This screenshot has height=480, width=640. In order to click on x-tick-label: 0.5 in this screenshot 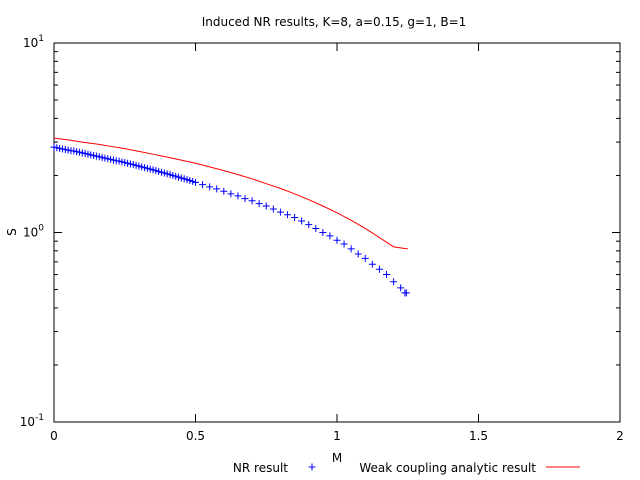, I will do `click(195, 436)`.